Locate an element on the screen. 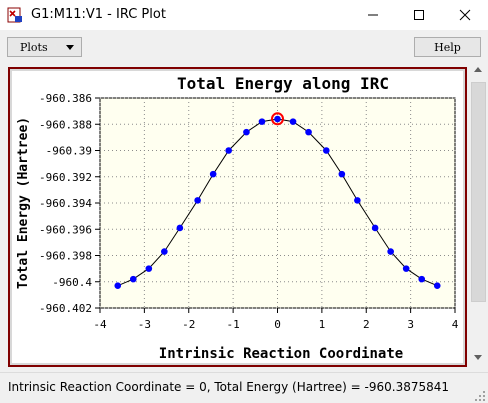 The image size is (488, 403). title-bar: G1:M11:V1 - IRC Plot is located at coordinates (244, 15).